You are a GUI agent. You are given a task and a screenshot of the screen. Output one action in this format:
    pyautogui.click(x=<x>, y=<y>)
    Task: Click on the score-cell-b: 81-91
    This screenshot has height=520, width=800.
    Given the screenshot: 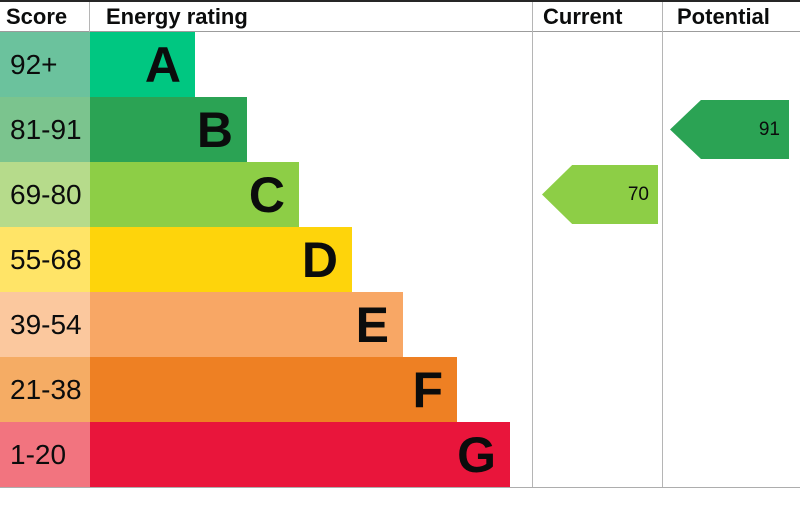 What is the action you would take?
    pyautogui.click(x=45, y=129)
    